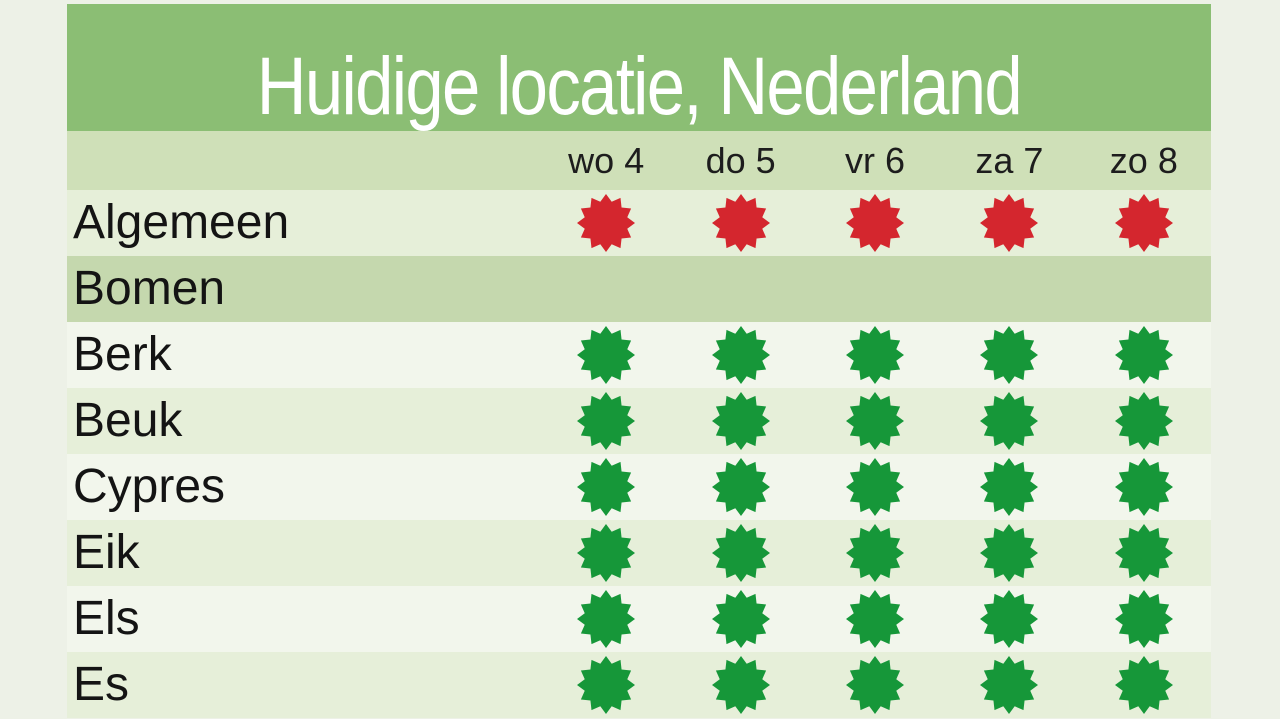 The height and width of the screenshot is (719, 1280). I want to click on pollen-row: Eik, so click(639, 553).